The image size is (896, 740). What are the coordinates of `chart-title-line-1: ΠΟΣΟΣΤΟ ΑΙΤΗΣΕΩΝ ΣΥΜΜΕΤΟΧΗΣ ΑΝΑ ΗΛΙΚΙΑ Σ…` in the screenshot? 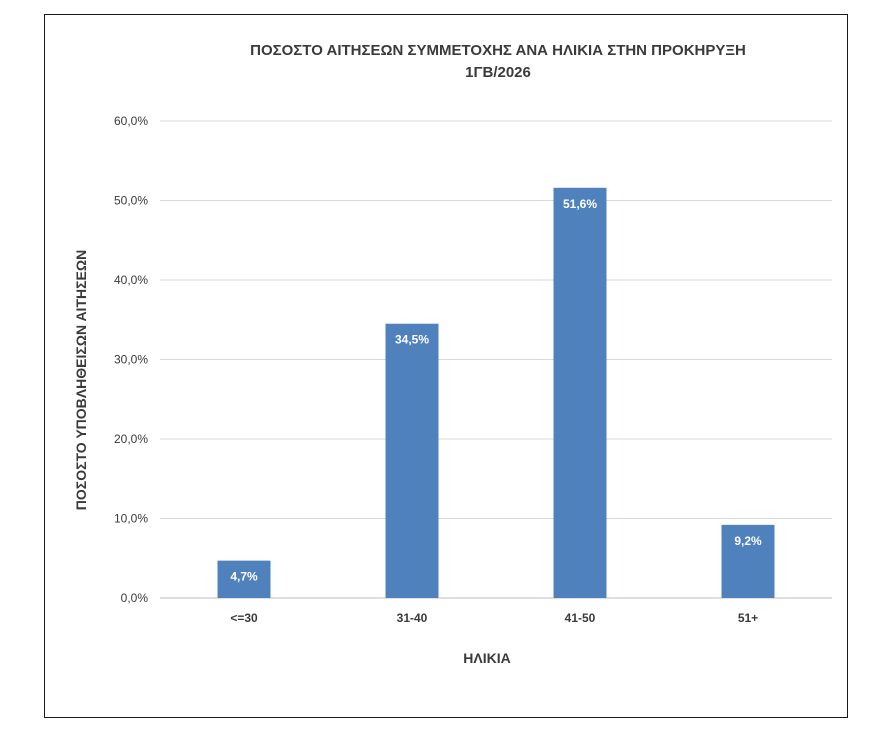 It's located at (498, 50).